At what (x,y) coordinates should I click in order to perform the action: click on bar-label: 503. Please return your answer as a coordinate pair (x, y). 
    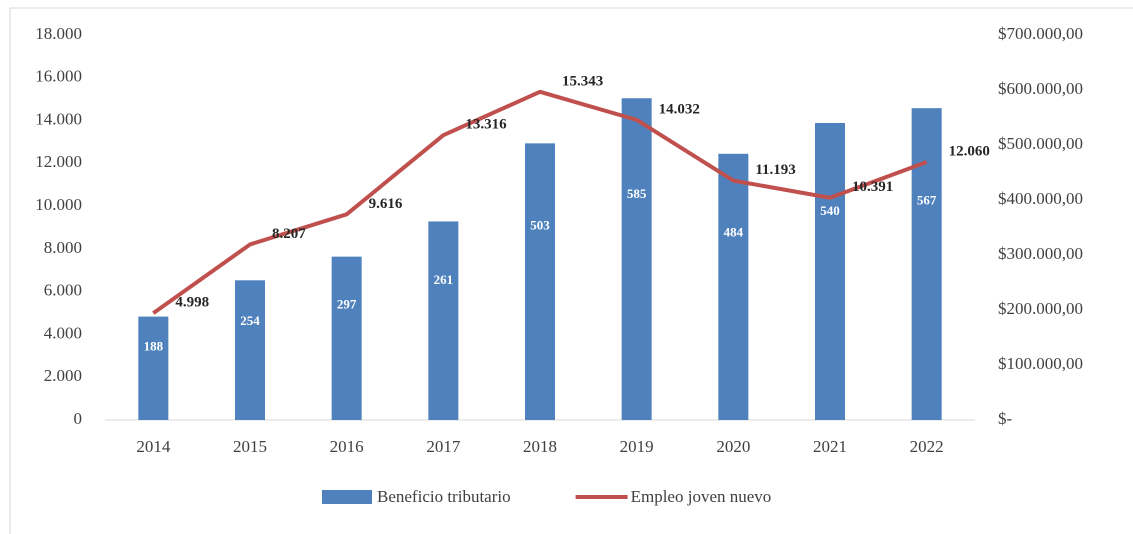
    Looking at the image, I should click on (540, 224).